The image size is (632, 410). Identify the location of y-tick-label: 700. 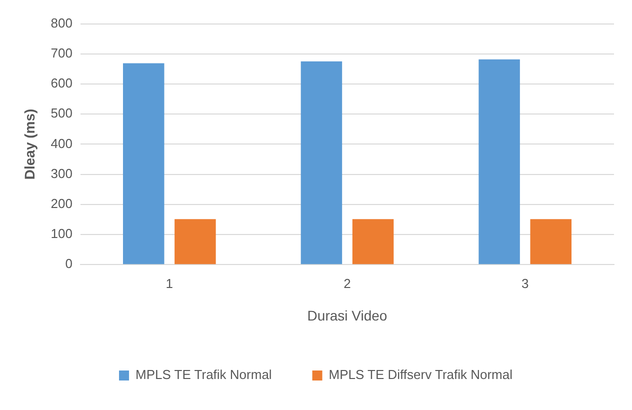
(61, 52).